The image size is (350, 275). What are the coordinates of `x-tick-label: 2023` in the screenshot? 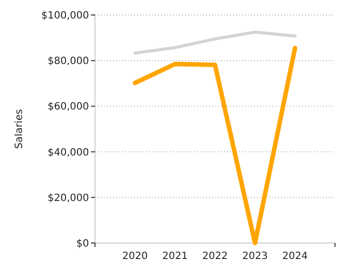 It's located at (255, 256).